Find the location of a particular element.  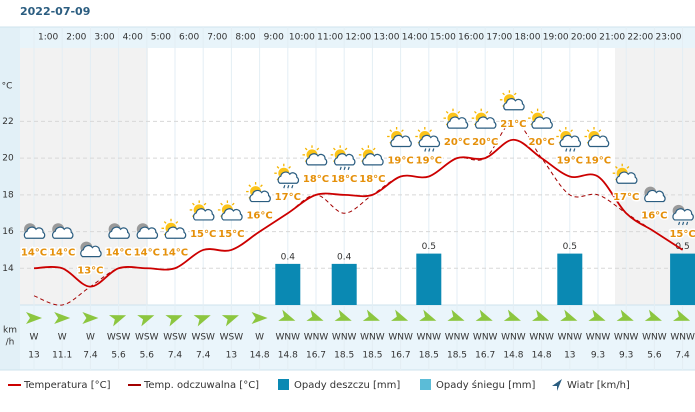

hour-label: 2:00 is located at coordinates (76, 38).